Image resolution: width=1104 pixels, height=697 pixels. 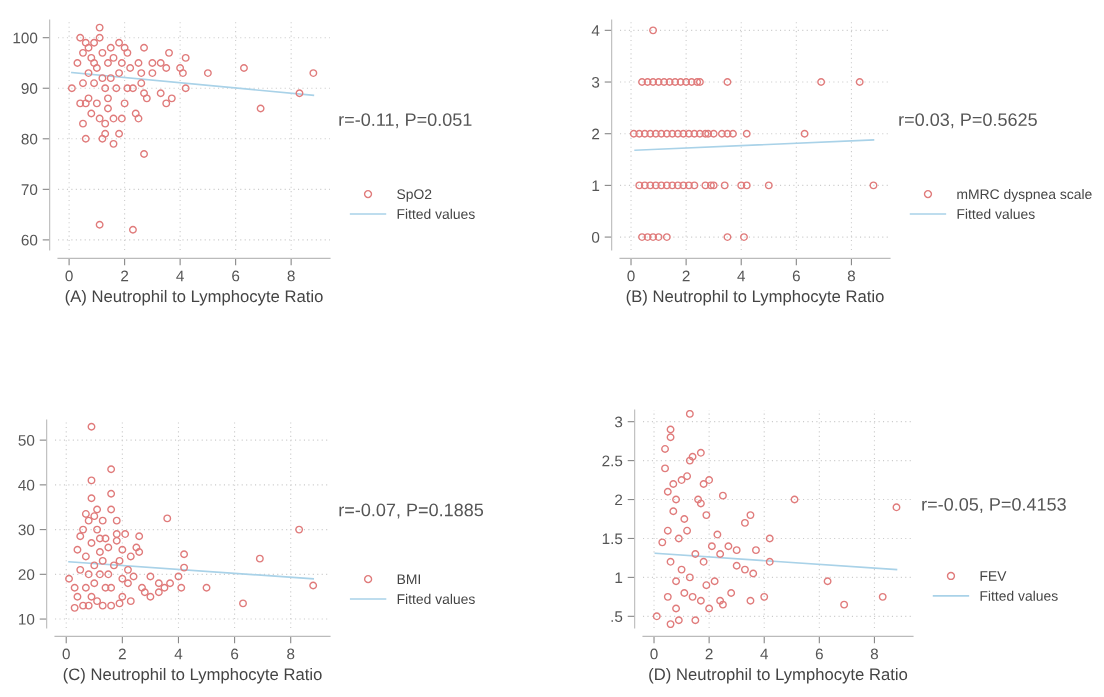 I want to click on y-tick-label: 50, so click(x=26, y=440).